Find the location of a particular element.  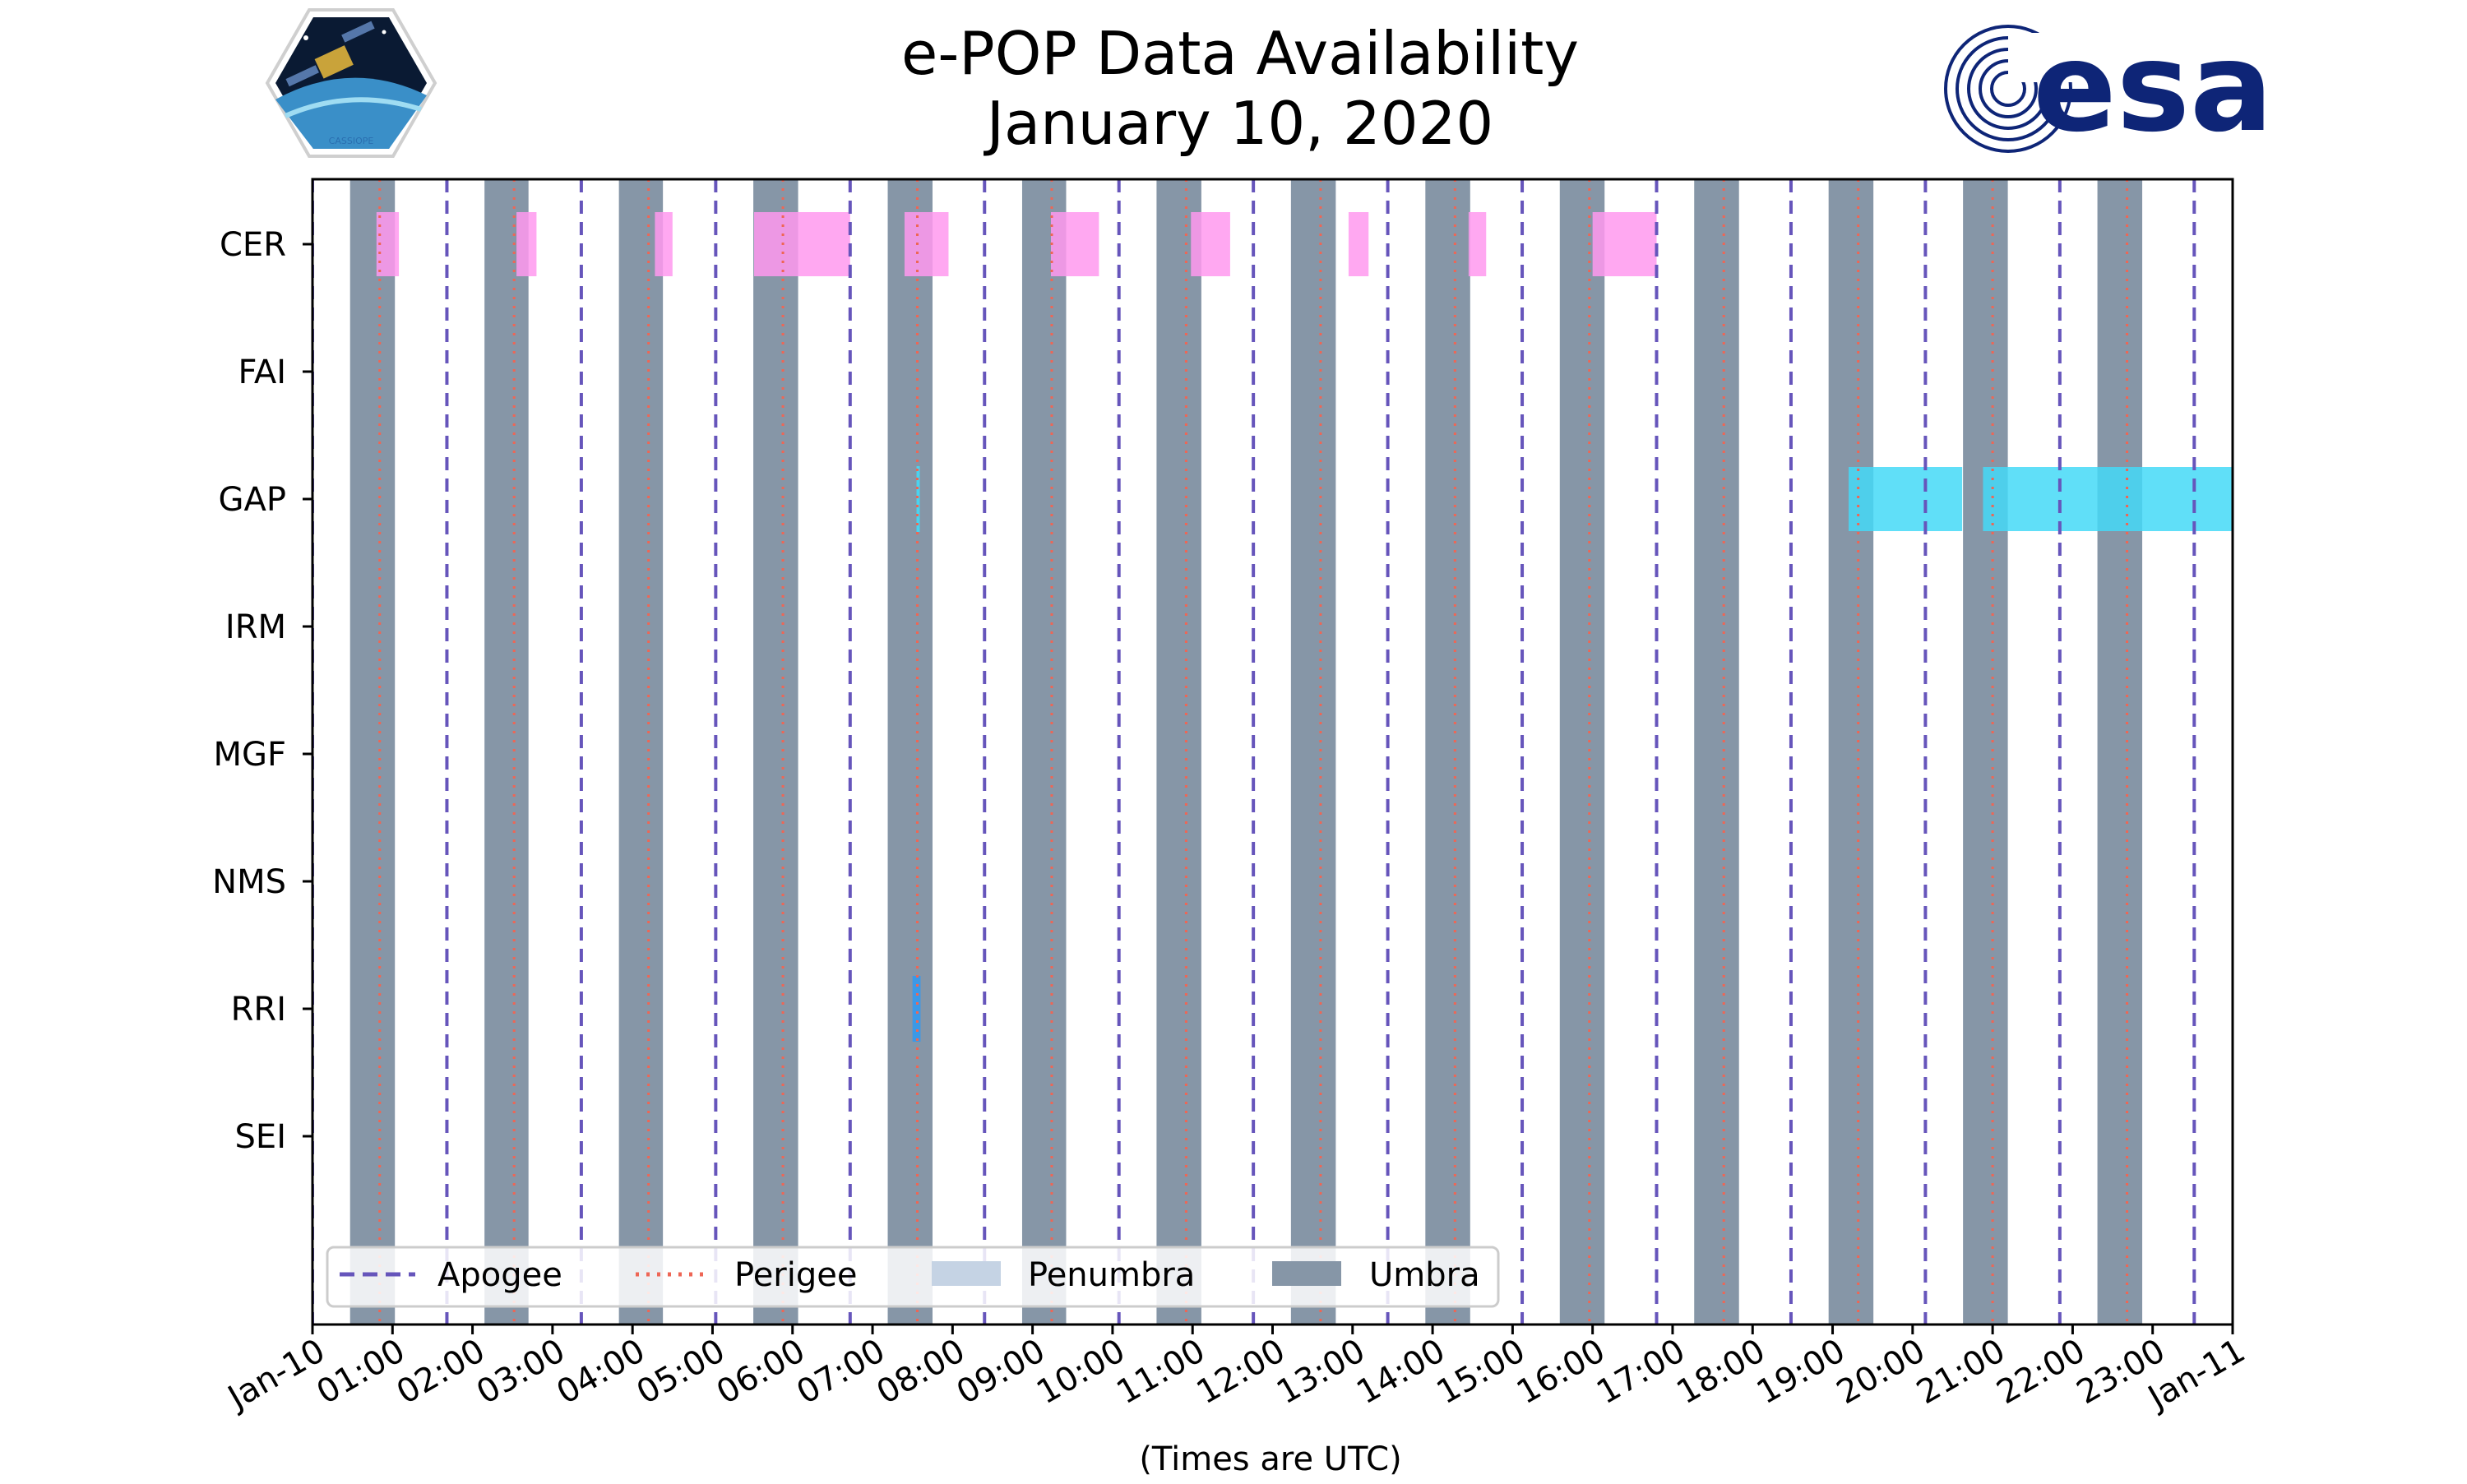

legend-penumbra-label: Penumbra is located at coordinates (1111, 1275).